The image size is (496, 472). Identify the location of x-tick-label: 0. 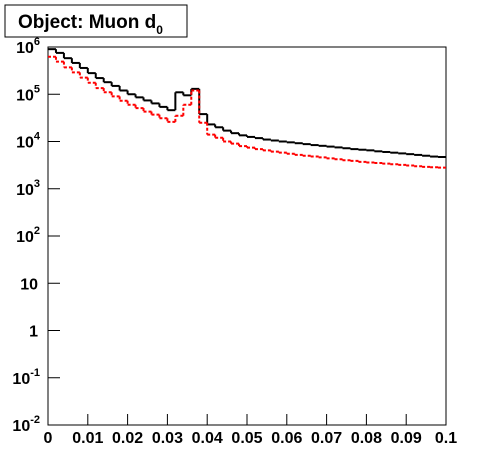
(48, 438).